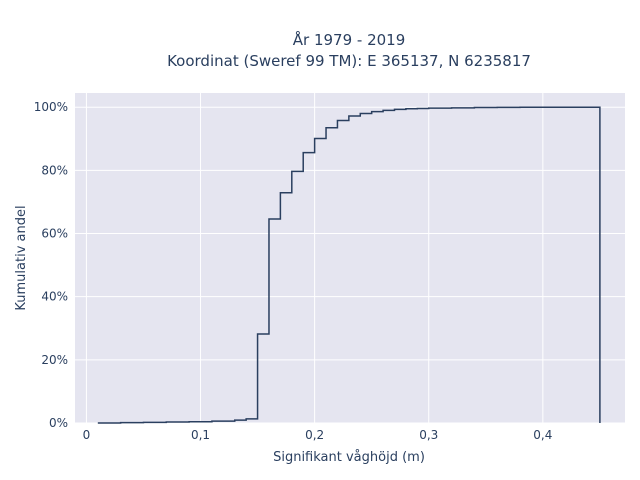 The height and width of the screenshot is (480, 640). Describe the element at coordinates (428, 435) in the screenshot. I see `x-tick-label-3: 0,3` at that location.